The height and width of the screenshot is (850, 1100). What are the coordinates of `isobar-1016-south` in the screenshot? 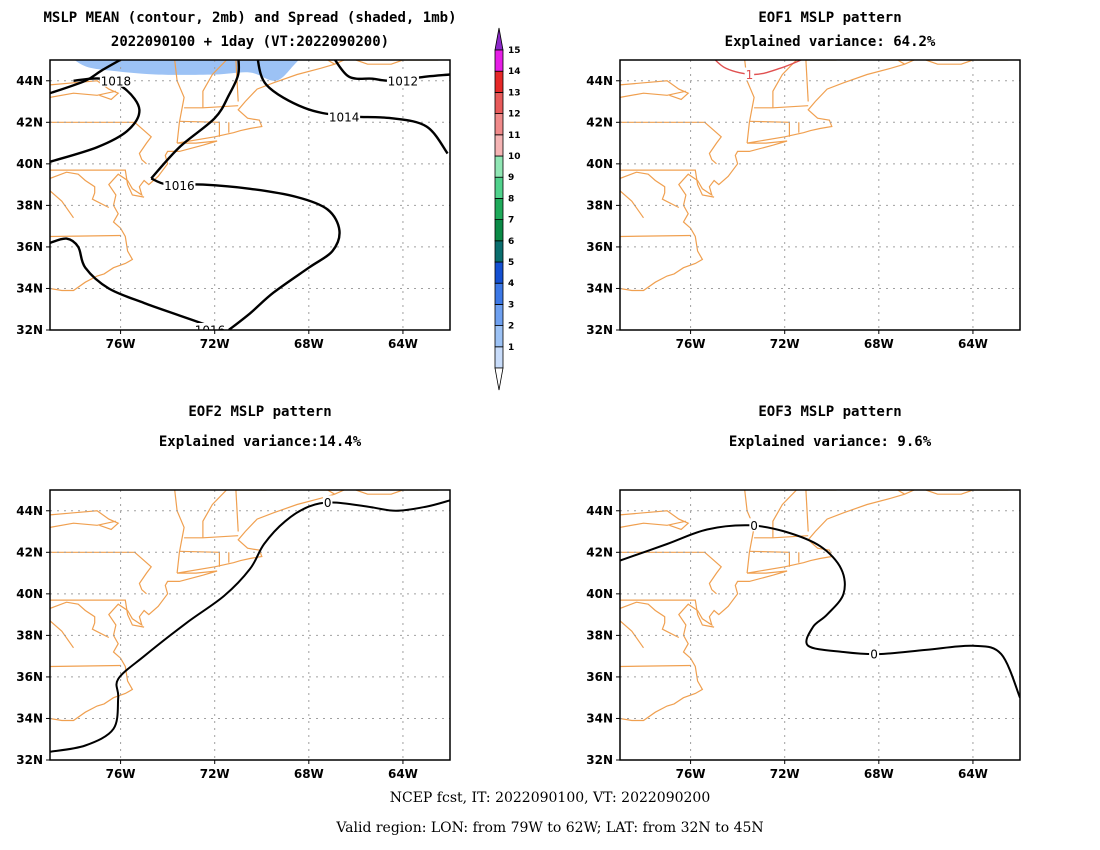 It's located at (133, 283).